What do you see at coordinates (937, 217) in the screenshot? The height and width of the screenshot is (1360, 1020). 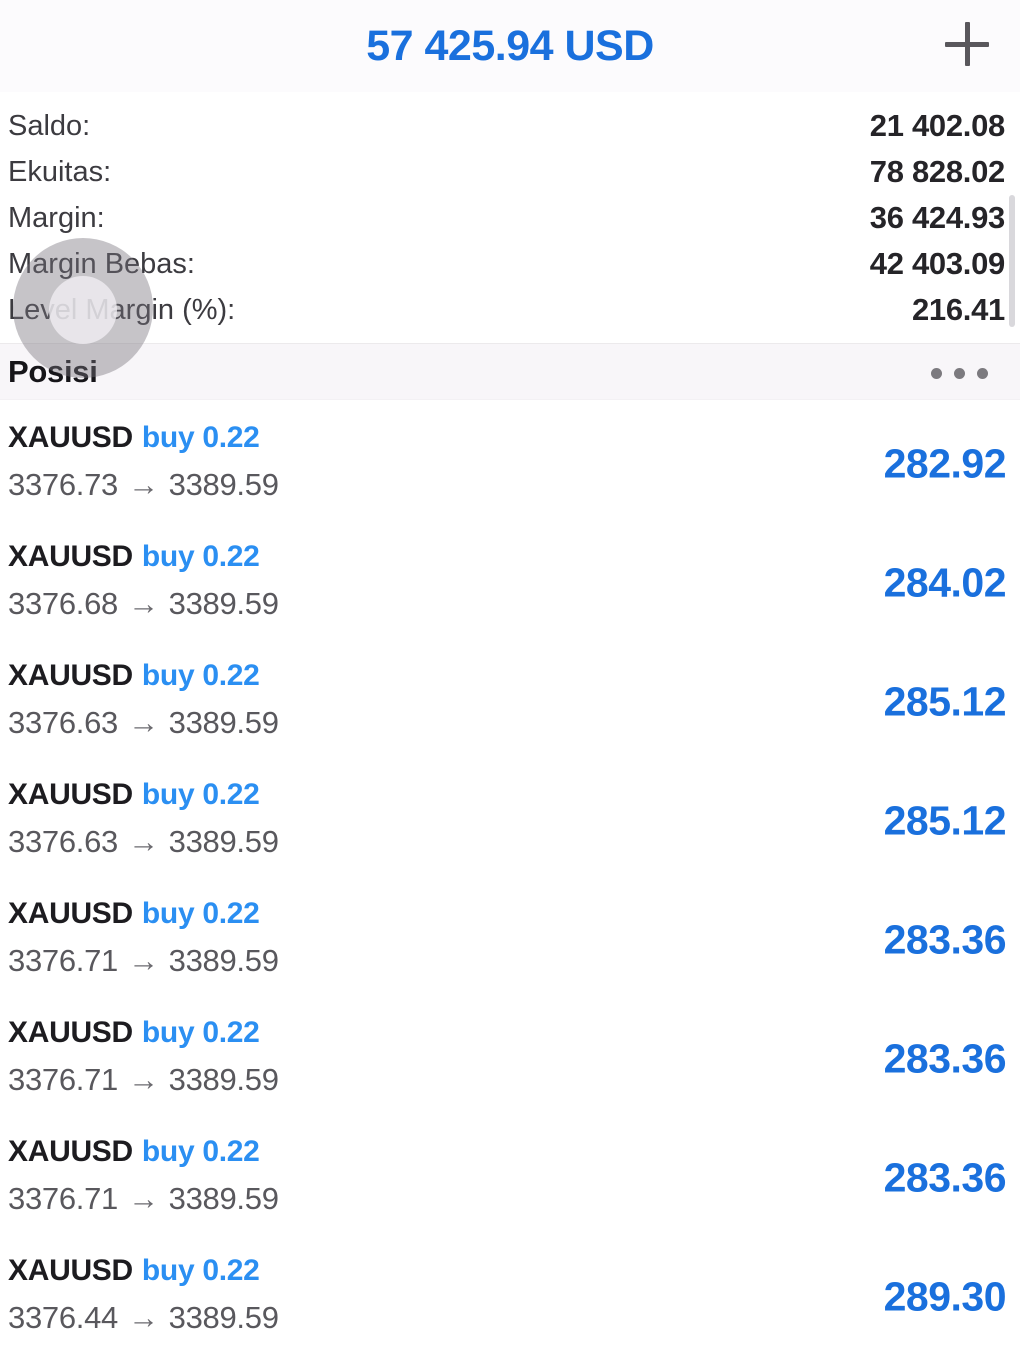 I see `summary-value: 36 424.93` at bounding box center [937, 217].